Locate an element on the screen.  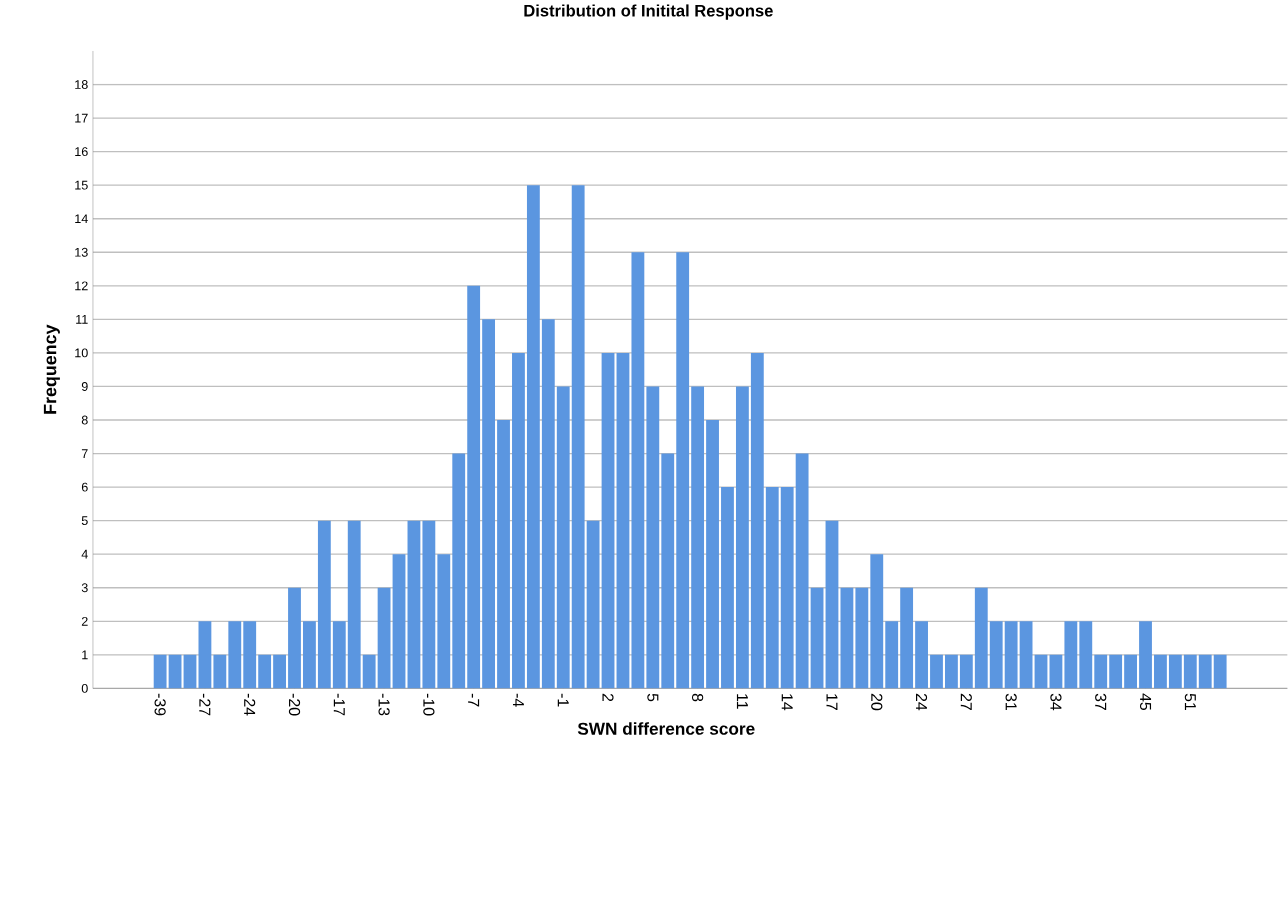
y-tick-label: 8 is located at coordinates (84, 420).